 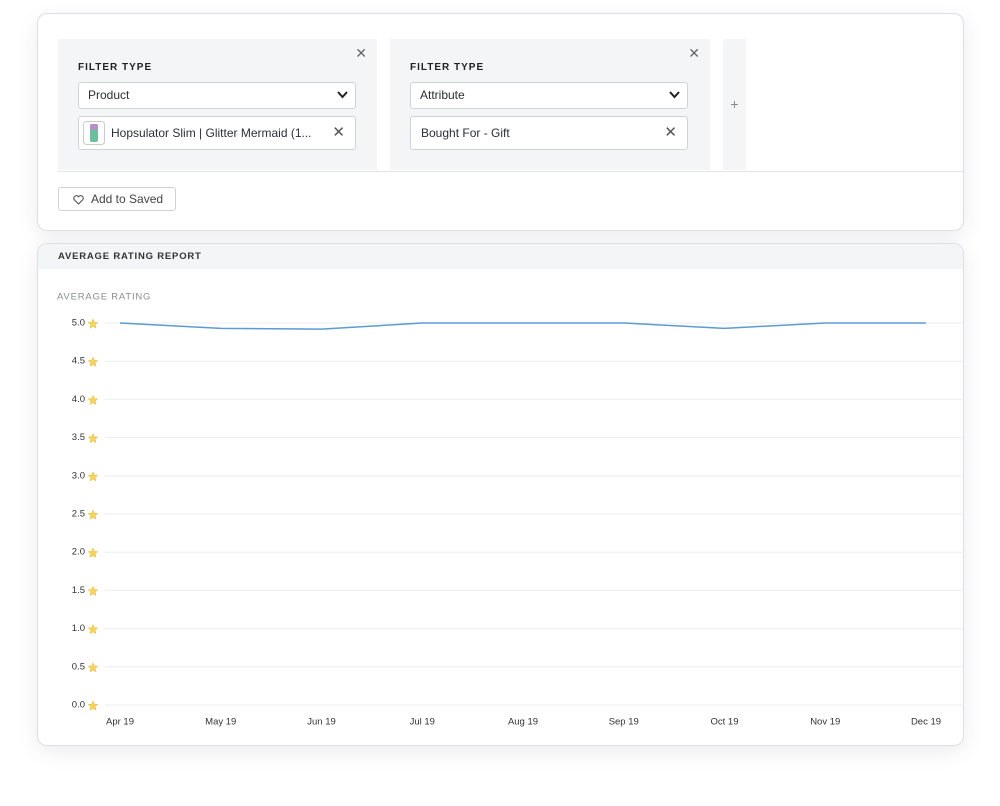 What do you see at coordinates (120, 722) in the screenshot?
I see `x-tick-label: Apr 19` at bounding box center [120, 722].